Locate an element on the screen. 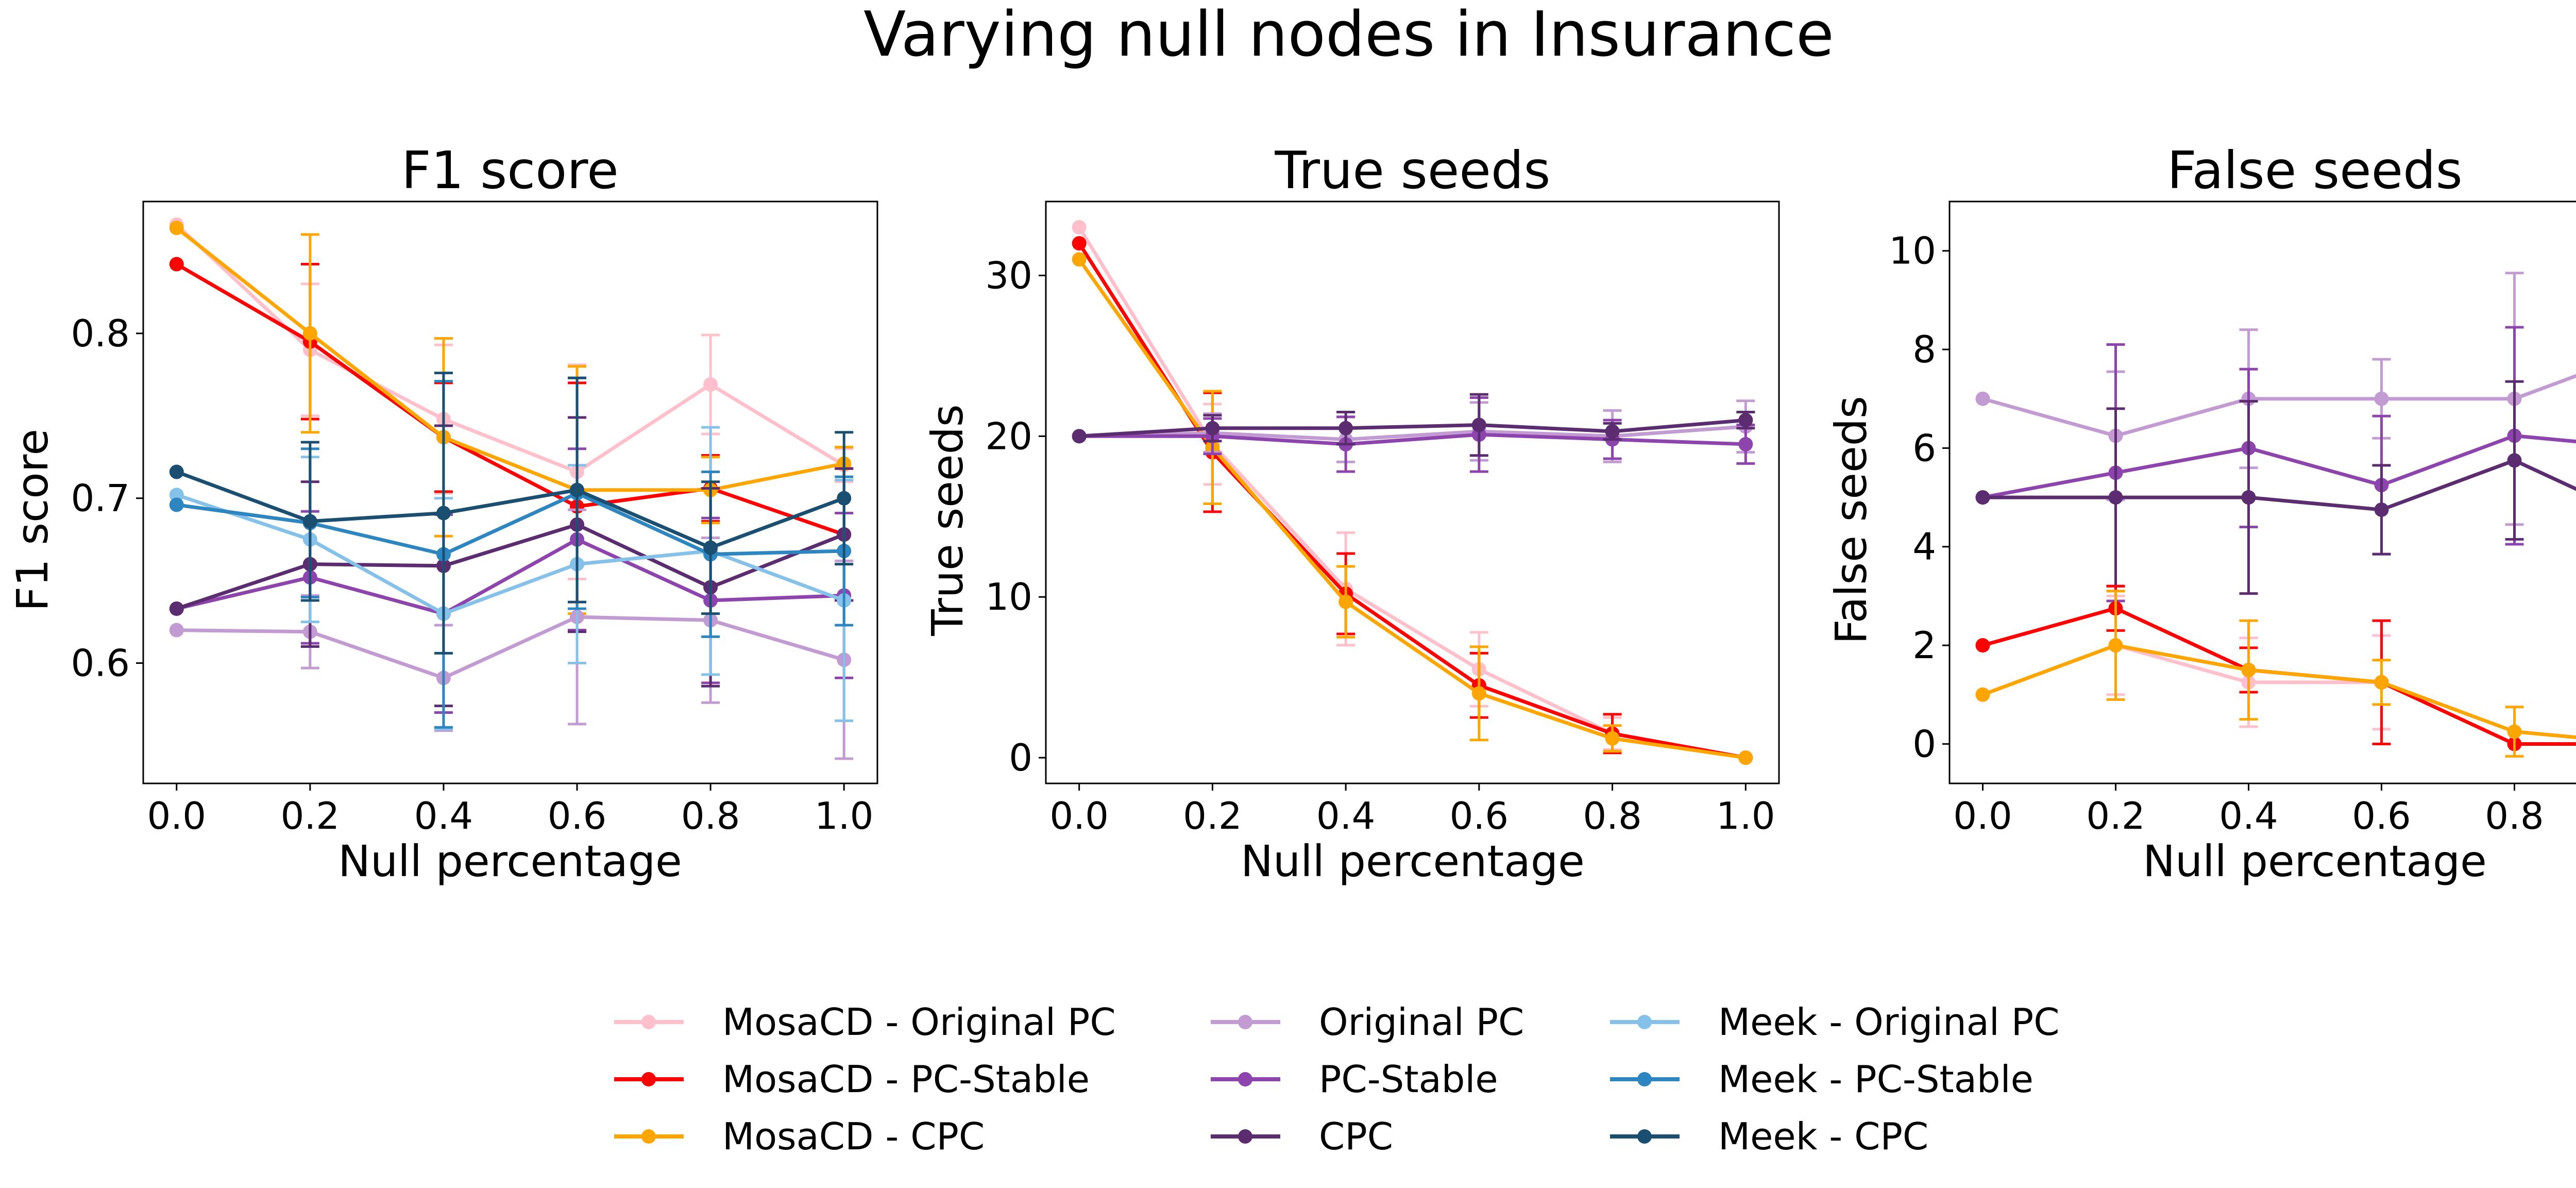 This screenshot has height=1188, width=2576. figure-suptitle: Varying null nodes in Insurance is located at coordinates (1348, 35).